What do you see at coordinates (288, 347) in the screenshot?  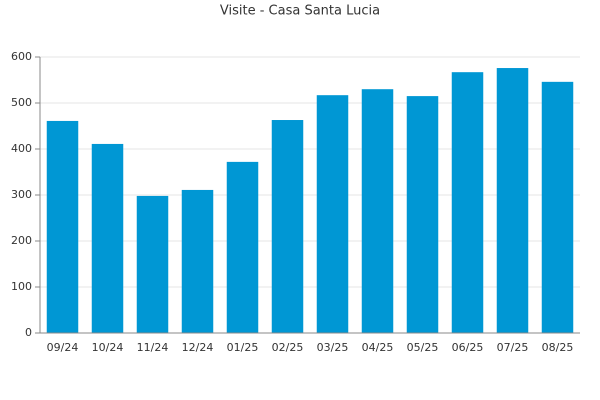 I see `x-tick-label: 02/25` at bounding box center [288, 347].